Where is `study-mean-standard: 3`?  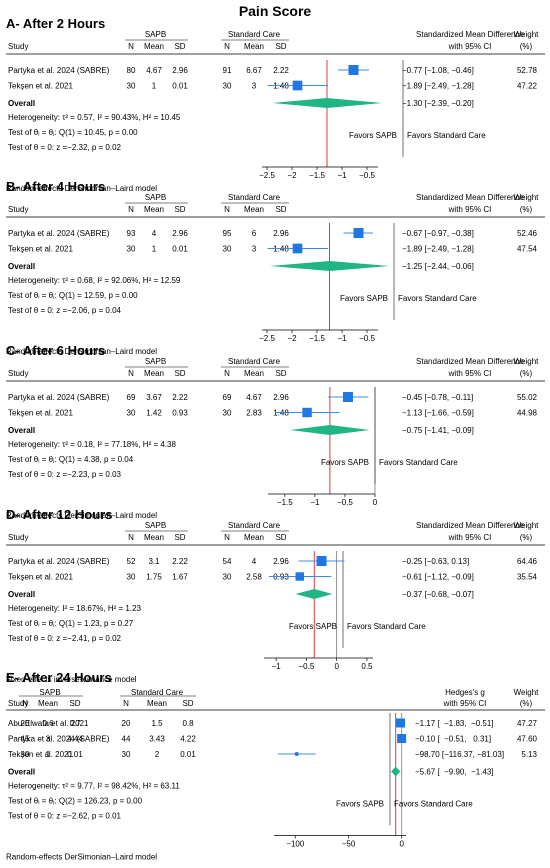
study-mean-standard: 3 is located at coordinates (254, 86).